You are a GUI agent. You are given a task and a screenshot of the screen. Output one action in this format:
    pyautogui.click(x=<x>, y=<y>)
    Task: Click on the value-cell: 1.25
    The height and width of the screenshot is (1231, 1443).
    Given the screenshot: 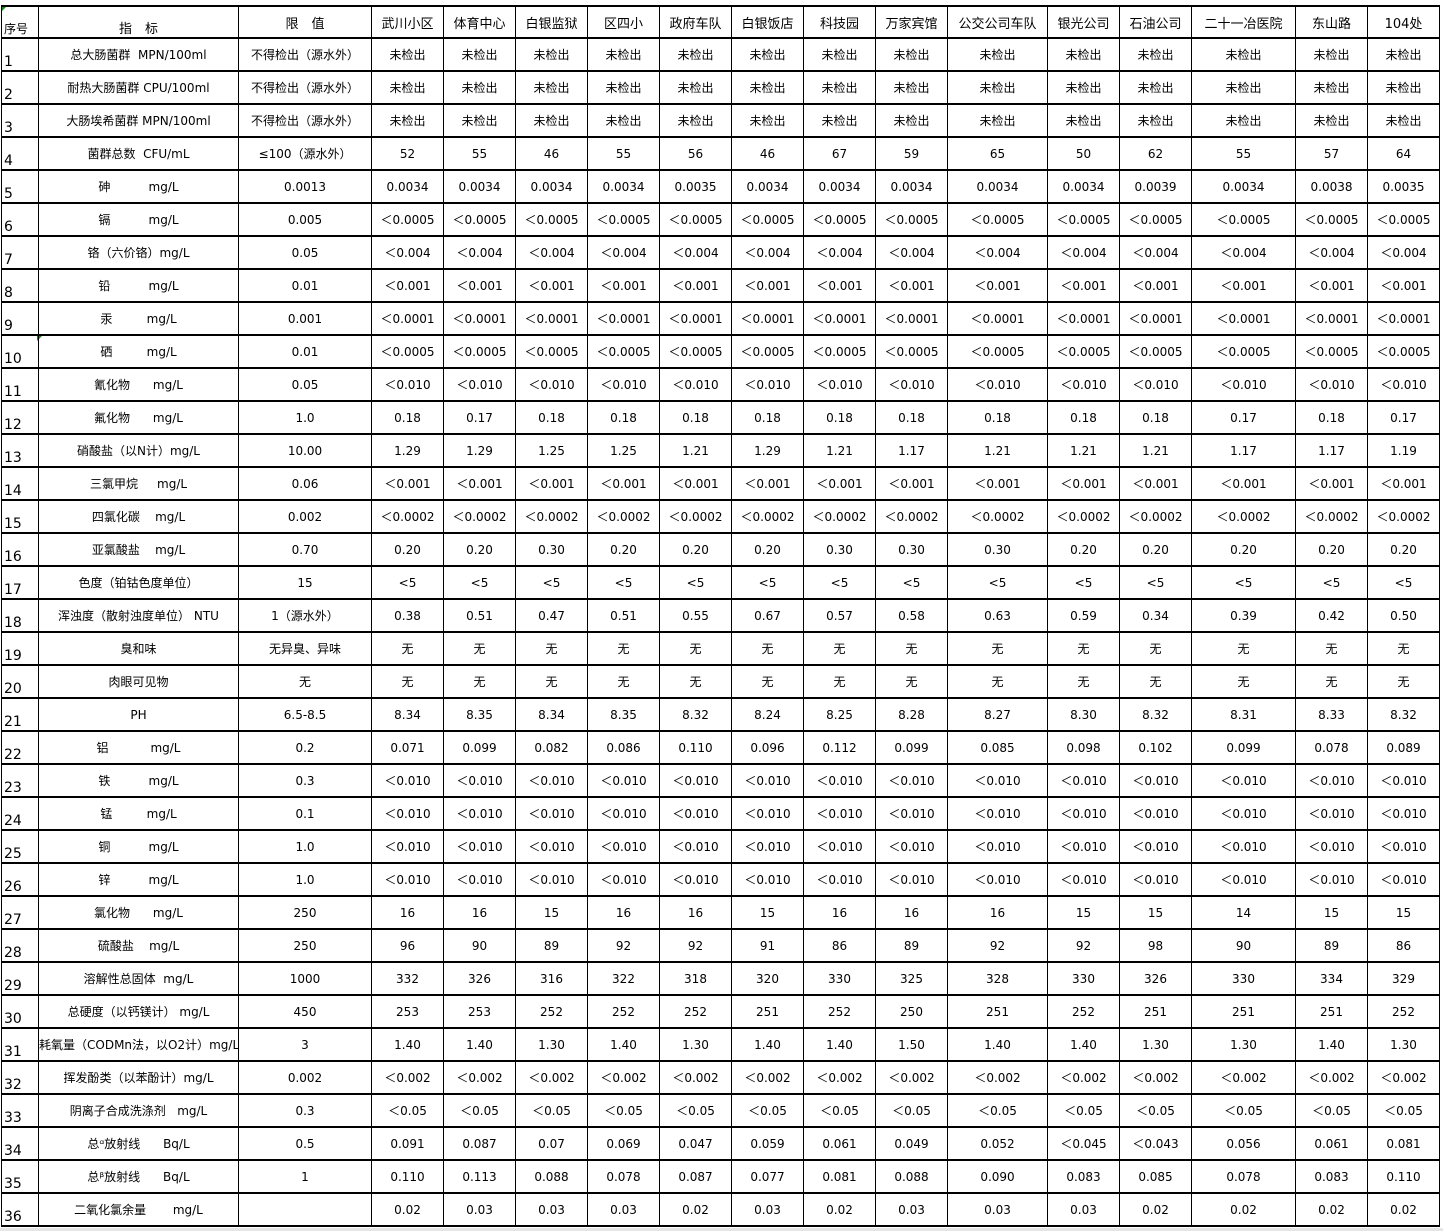 What is the action you would take?
    pyautogui.click(x=623, y=450)
    